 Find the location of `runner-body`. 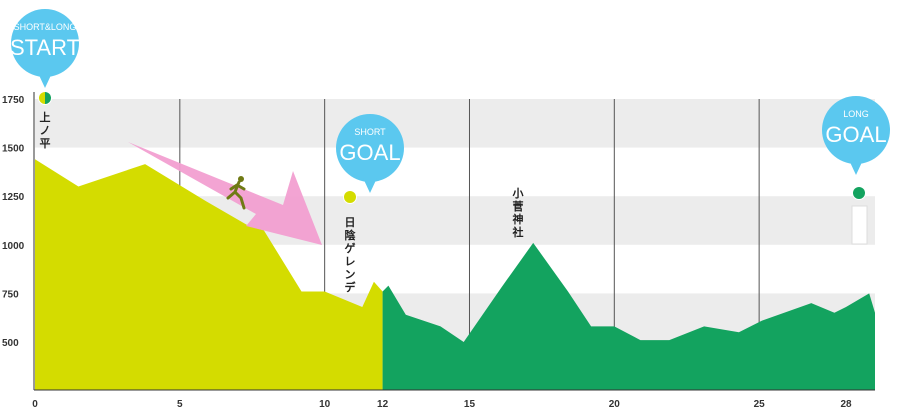

runner-body is located at coordinates (236, 195).